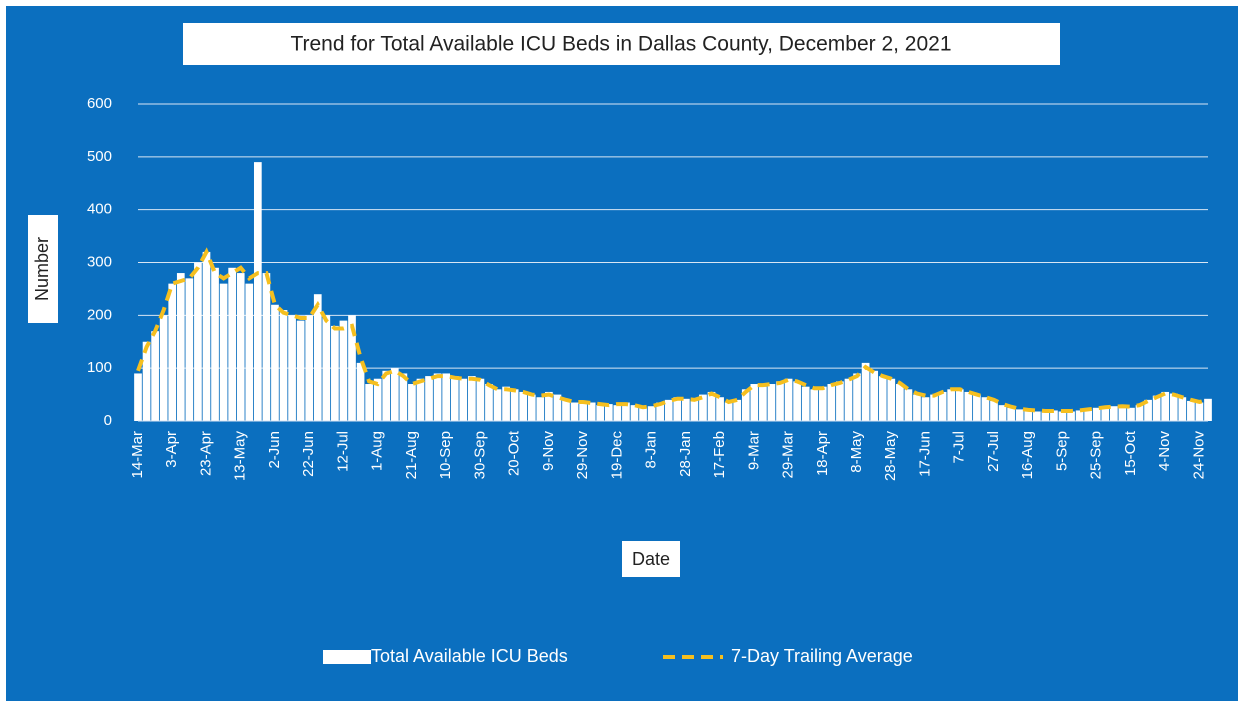 Image resolution: width=1244 pixels, height=707 pixels. What do you see at coordinates (685, 454) in the screenshot?
I see `x-tick-label: 28-Jan` at bounding box center [685, 454].